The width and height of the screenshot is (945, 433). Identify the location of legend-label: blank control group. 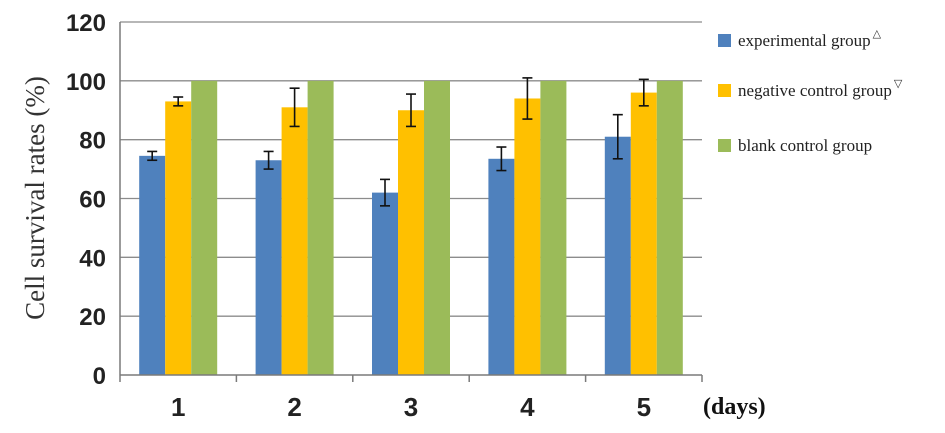
(805, 145).